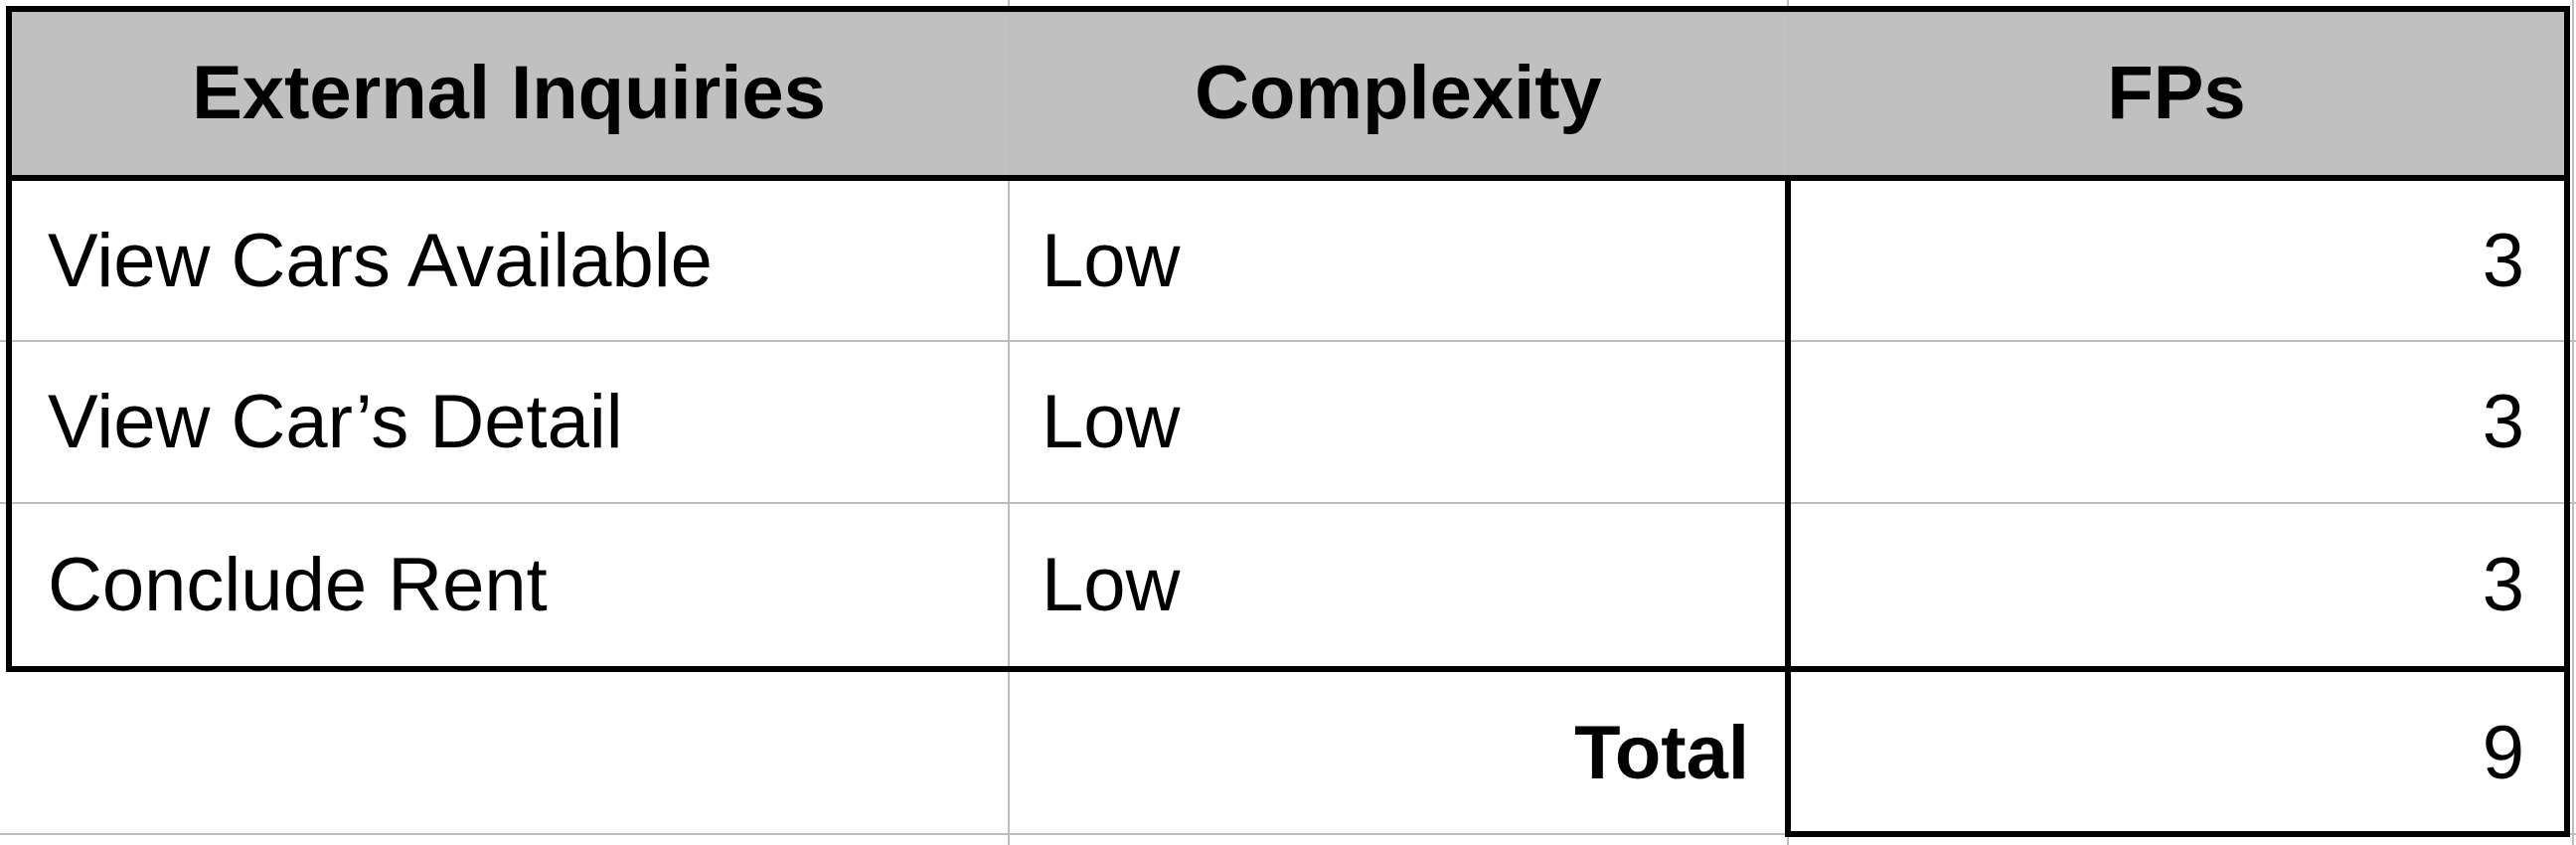  What do you see at coordinates (1398, 92) in the screenshot?
I see `header-complexity: Complexity` at bounding box center [1398, 92].